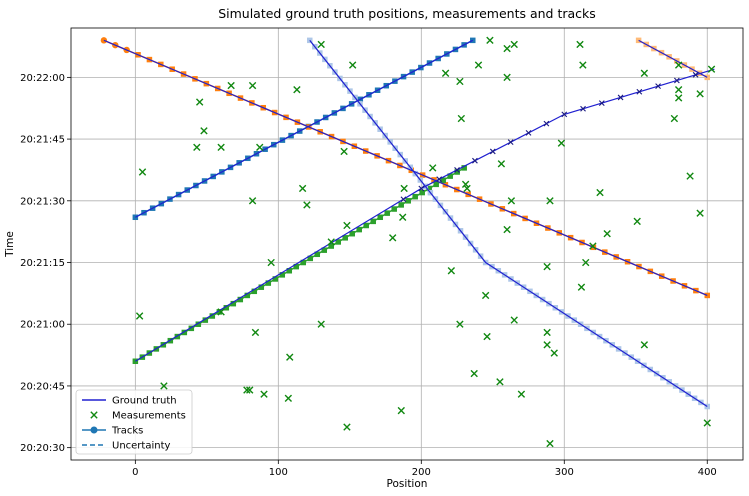 This screenshot has width=749, height=496. Describe the element at coordinates (135, 472) in the screenshot. I see `x-tick-label: 0` at that location.